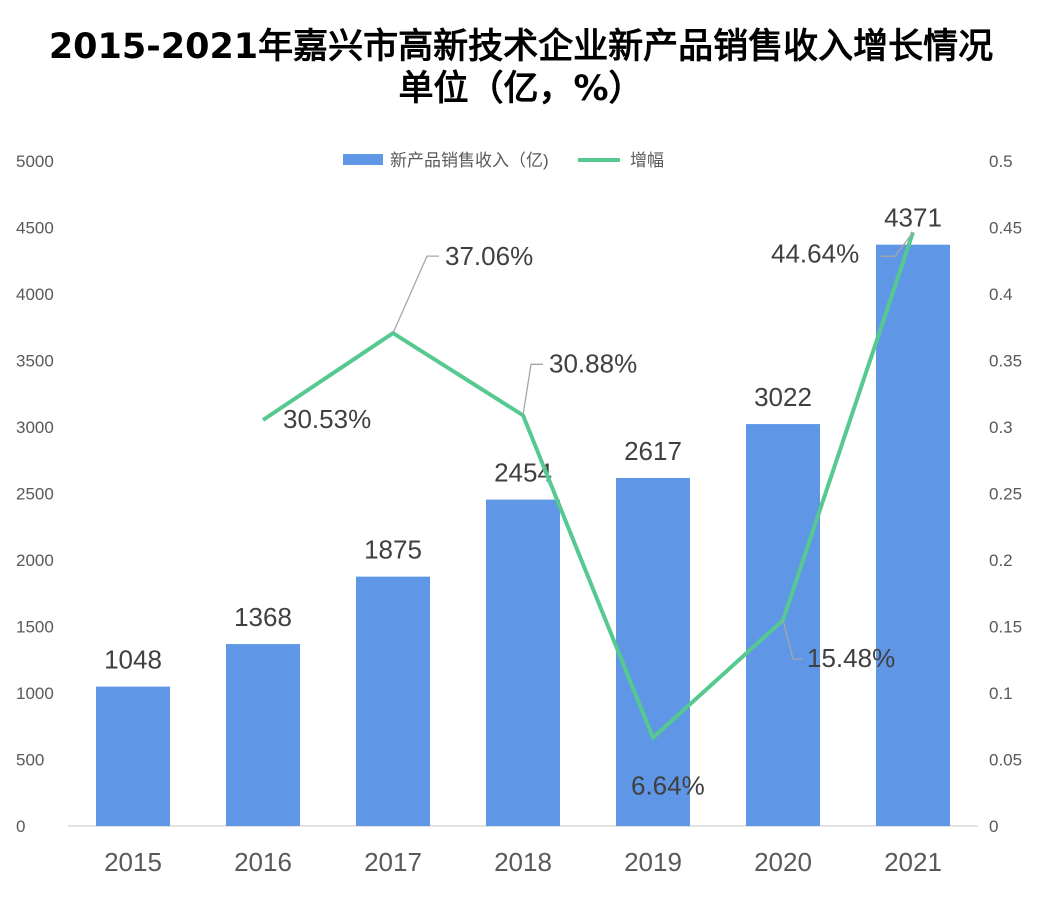 This screenshot has width=1042, height=914. I want to click on legend: 新产品销售收入（亿) 增幅, so click(503, 160).